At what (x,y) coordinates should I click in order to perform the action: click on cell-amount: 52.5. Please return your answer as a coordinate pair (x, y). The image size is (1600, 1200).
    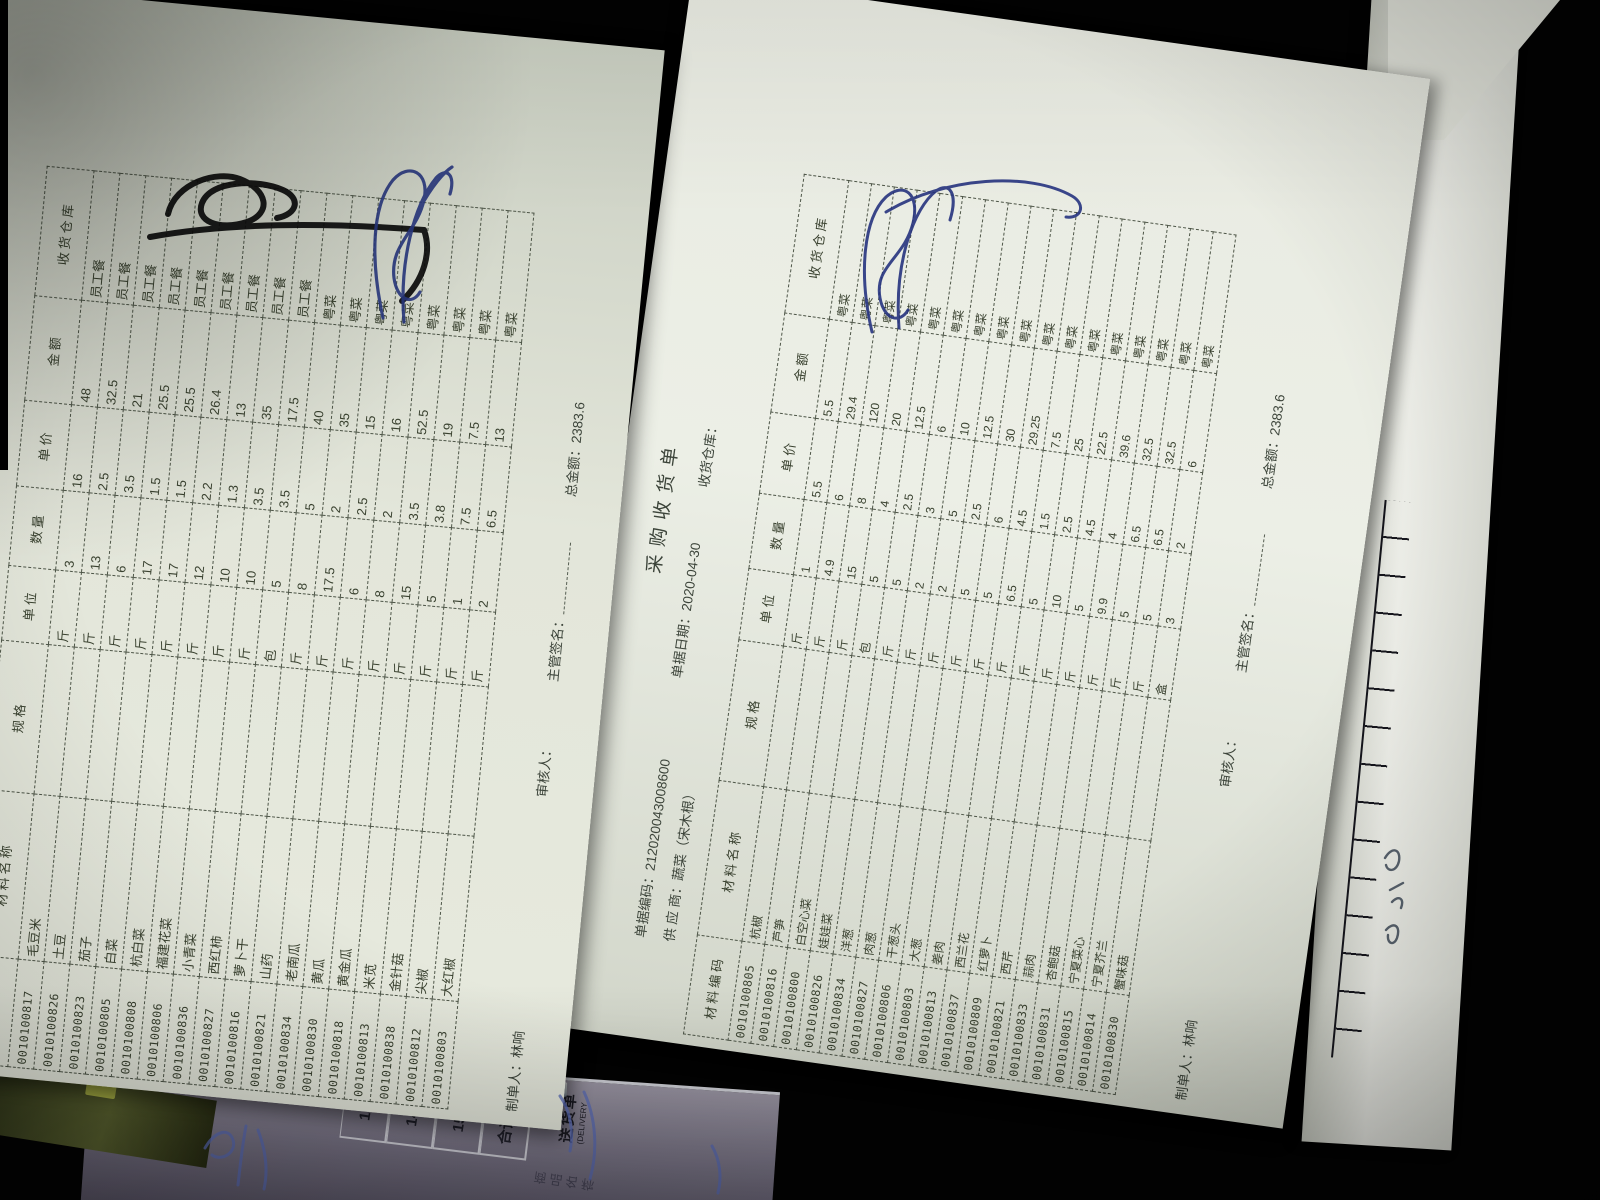
    Looking at the image, I should click on (425, 386).